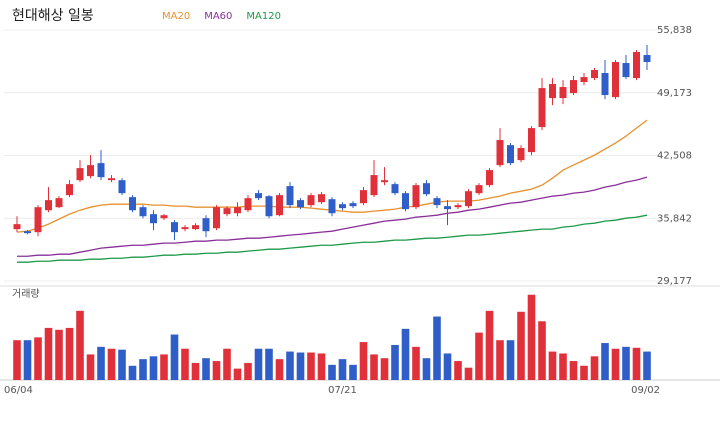  What do you see at coordinates (263, 16) in the screenshot?
I see `legend-entry: MA120` at bounding box center [263, 16].